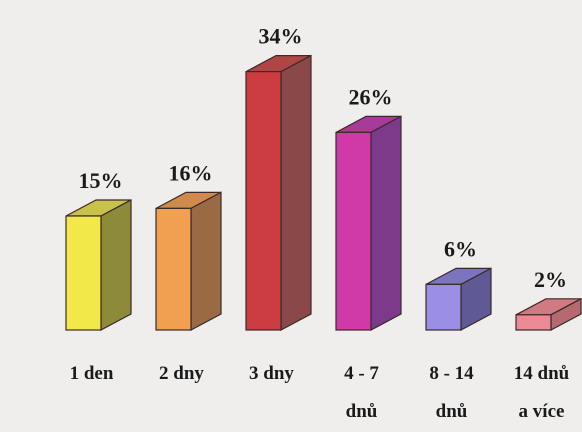  Describe the element at coordinates (191, 172) in the screenshot. I see `data-label-2: 16%` at that location.